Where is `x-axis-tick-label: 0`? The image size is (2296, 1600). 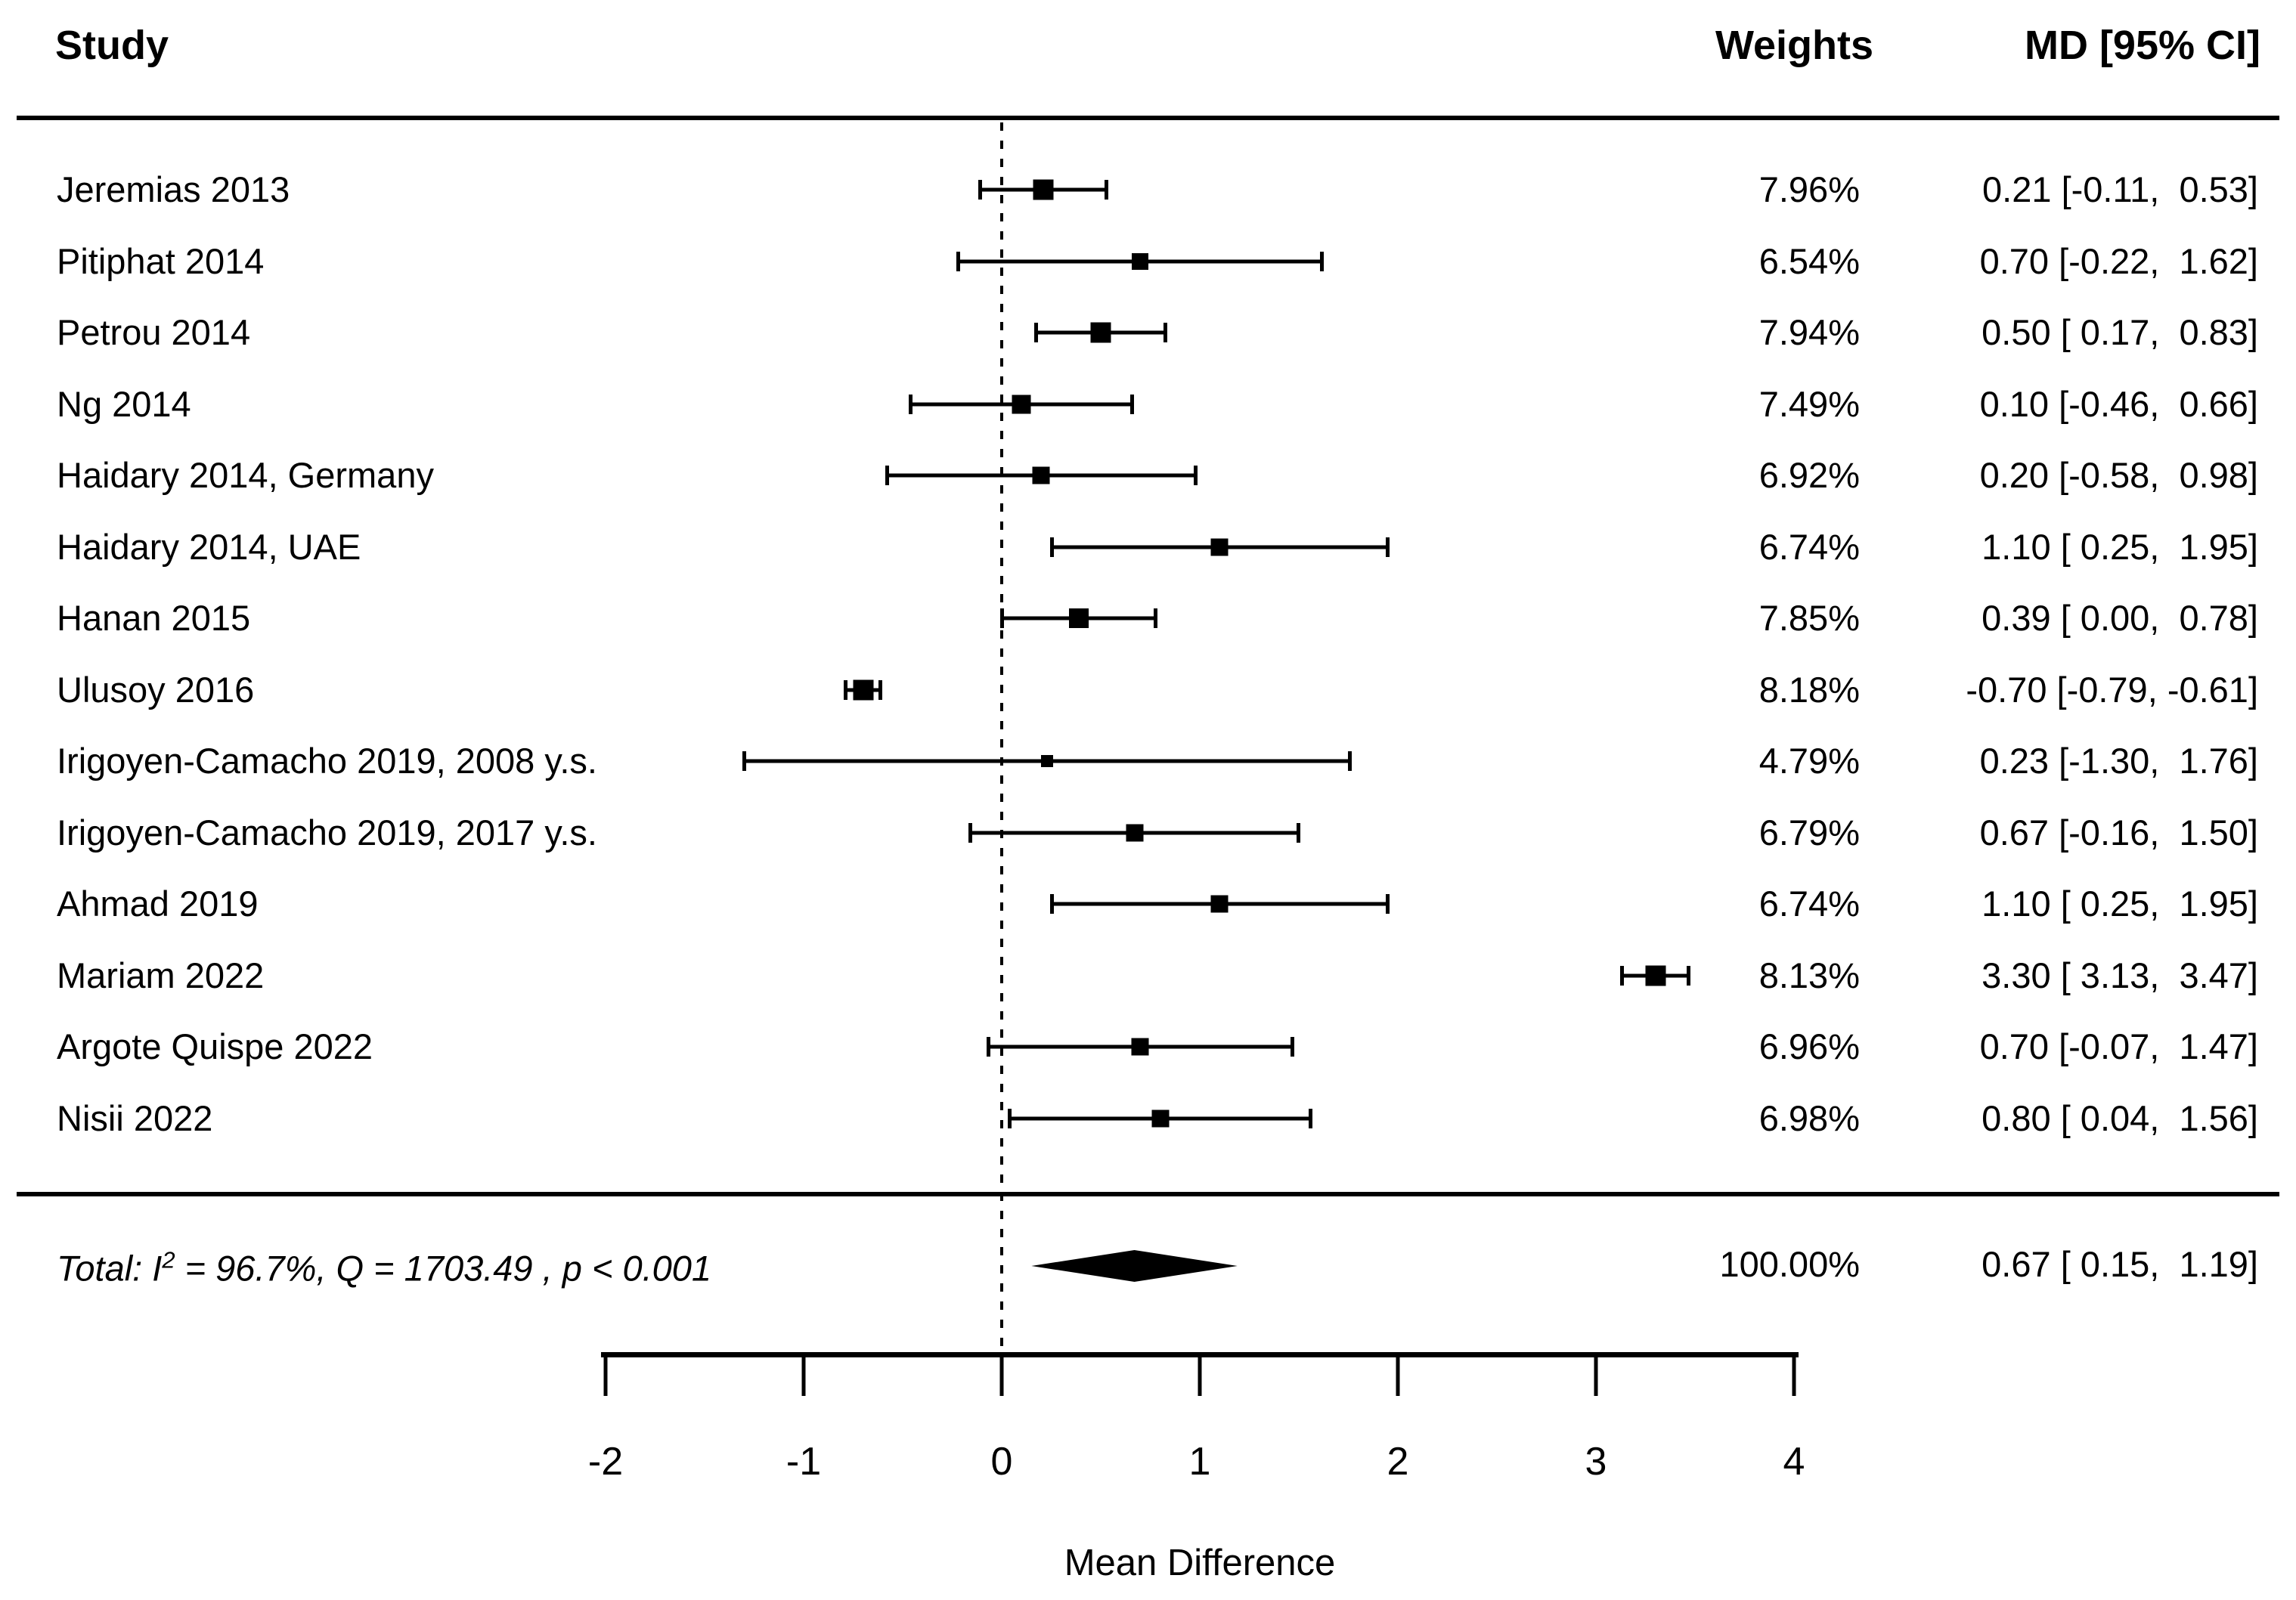 x-axis-tick-label: 0 is located at coordinates (1001, 1462).